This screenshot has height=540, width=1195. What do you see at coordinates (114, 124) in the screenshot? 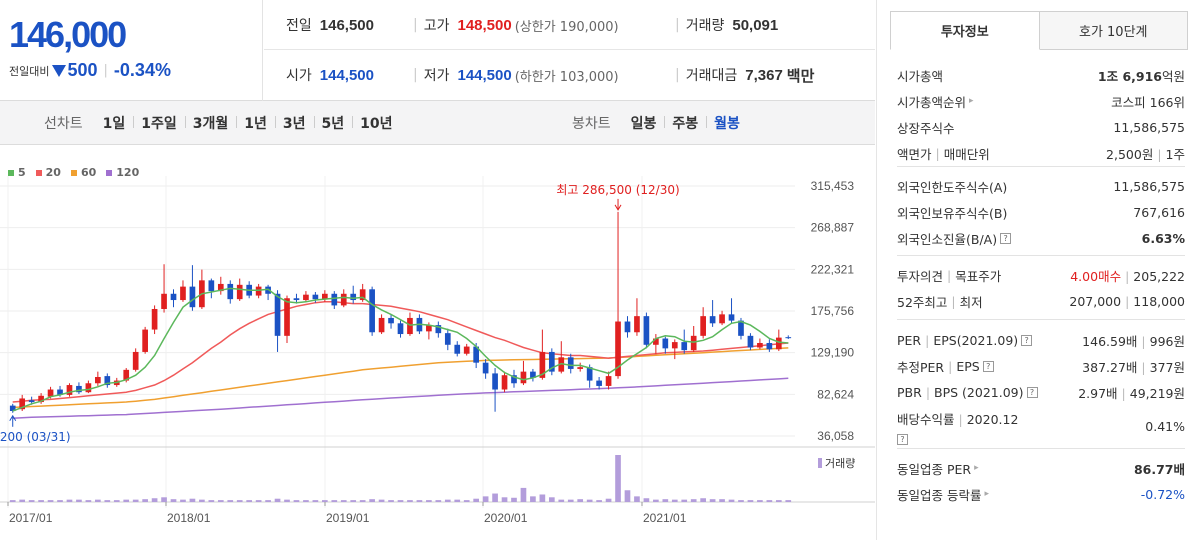
I see `period-1d: 1일` at bounding box center [114, 124].